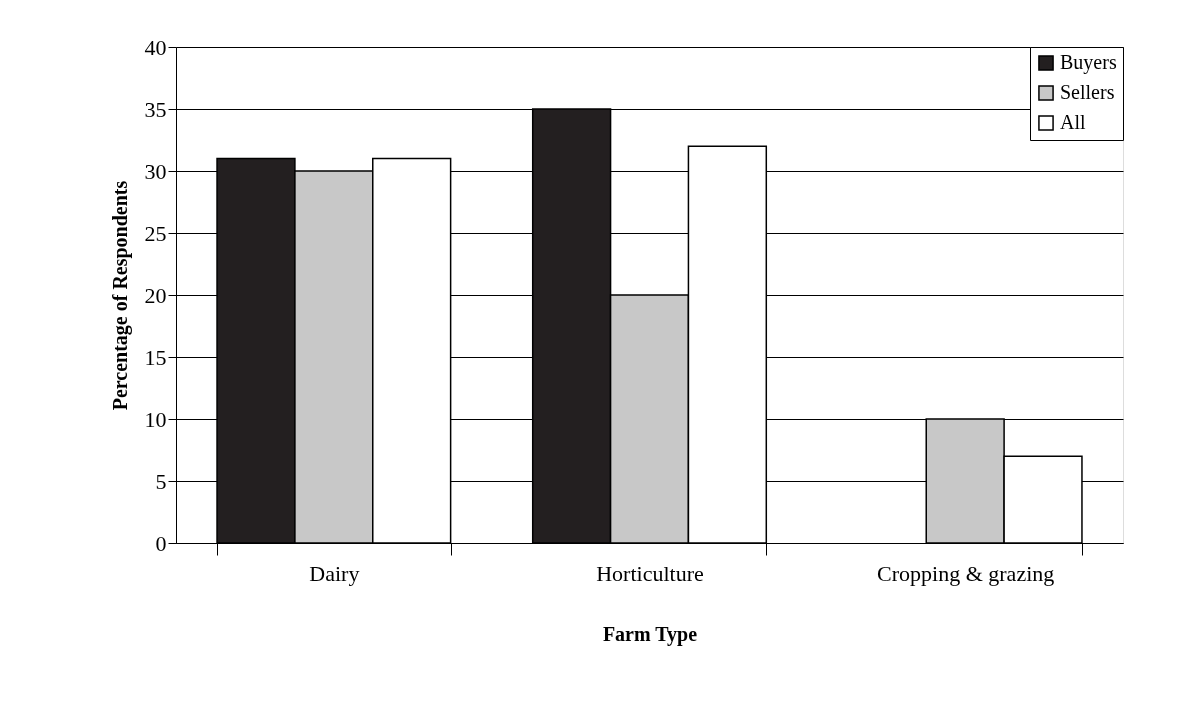  I want to click on x-tick-label: Dairy, so click(334, 573).